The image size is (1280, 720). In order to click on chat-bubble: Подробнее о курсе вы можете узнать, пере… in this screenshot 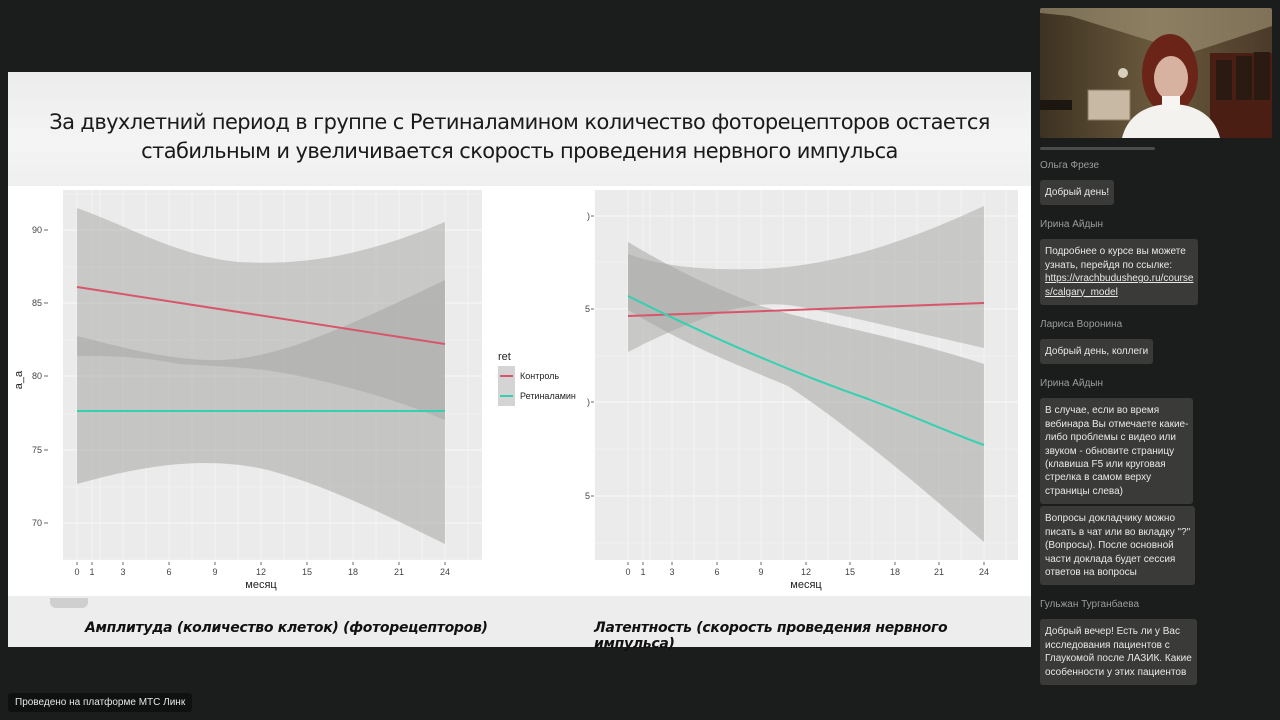, I will do `click(1119, 272)`.